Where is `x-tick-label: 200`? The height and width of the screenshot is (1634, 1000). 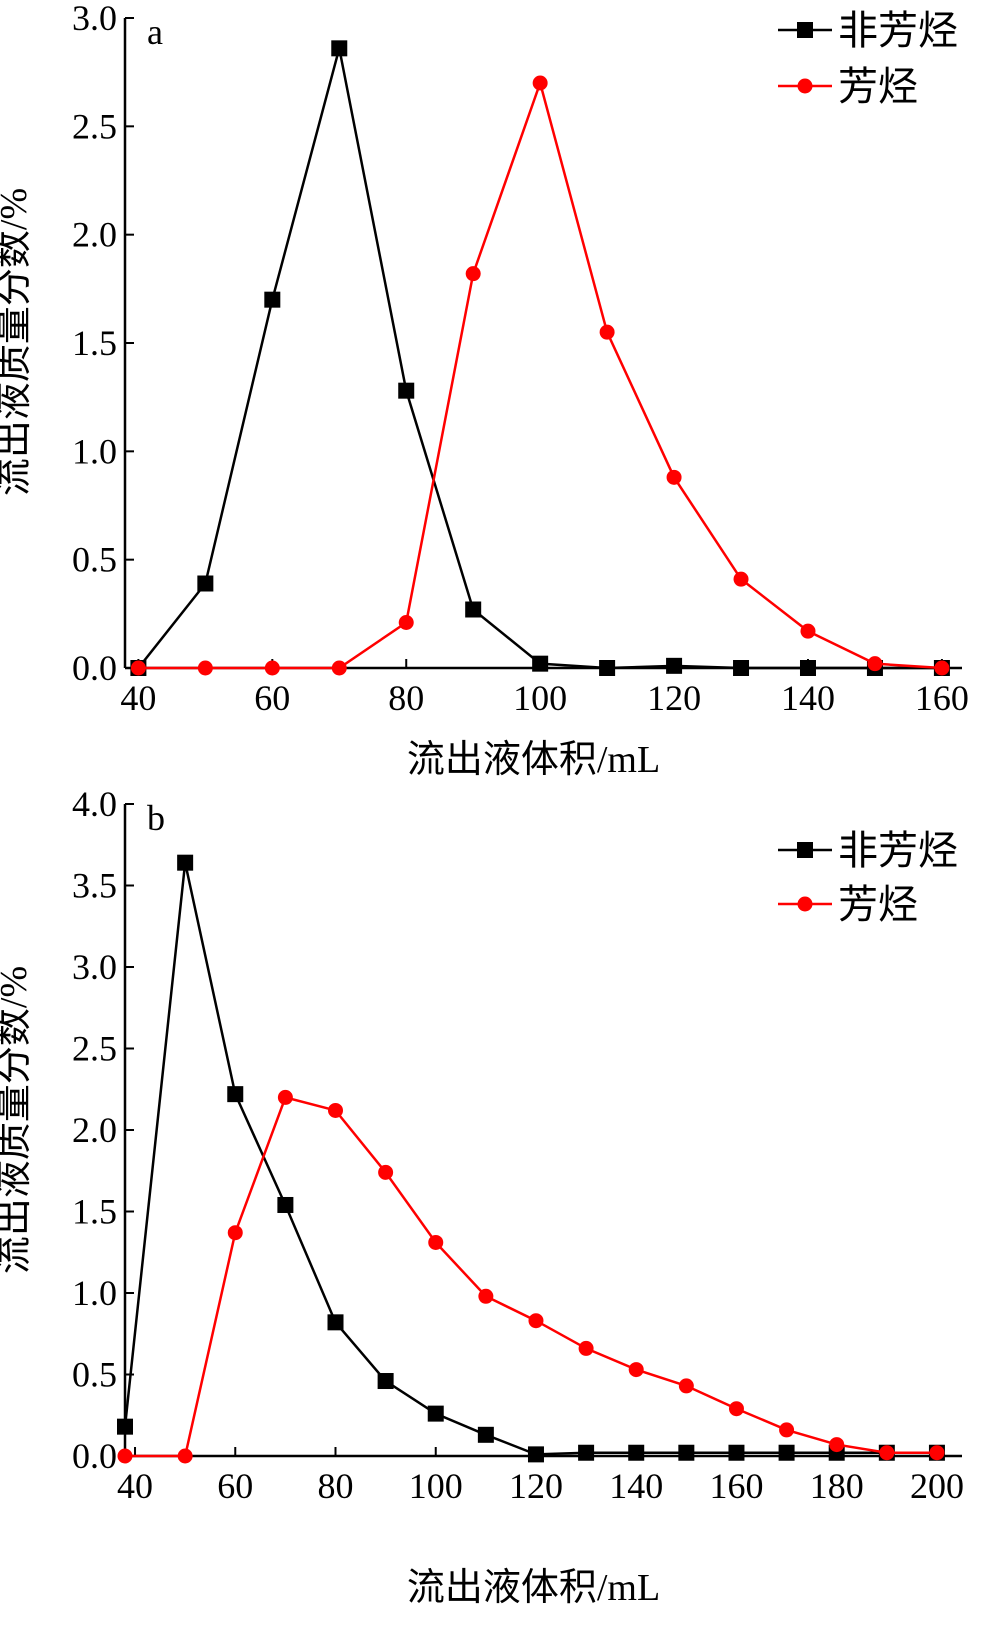 x-tick-label: 200 is located at coordinates (937, 1486).